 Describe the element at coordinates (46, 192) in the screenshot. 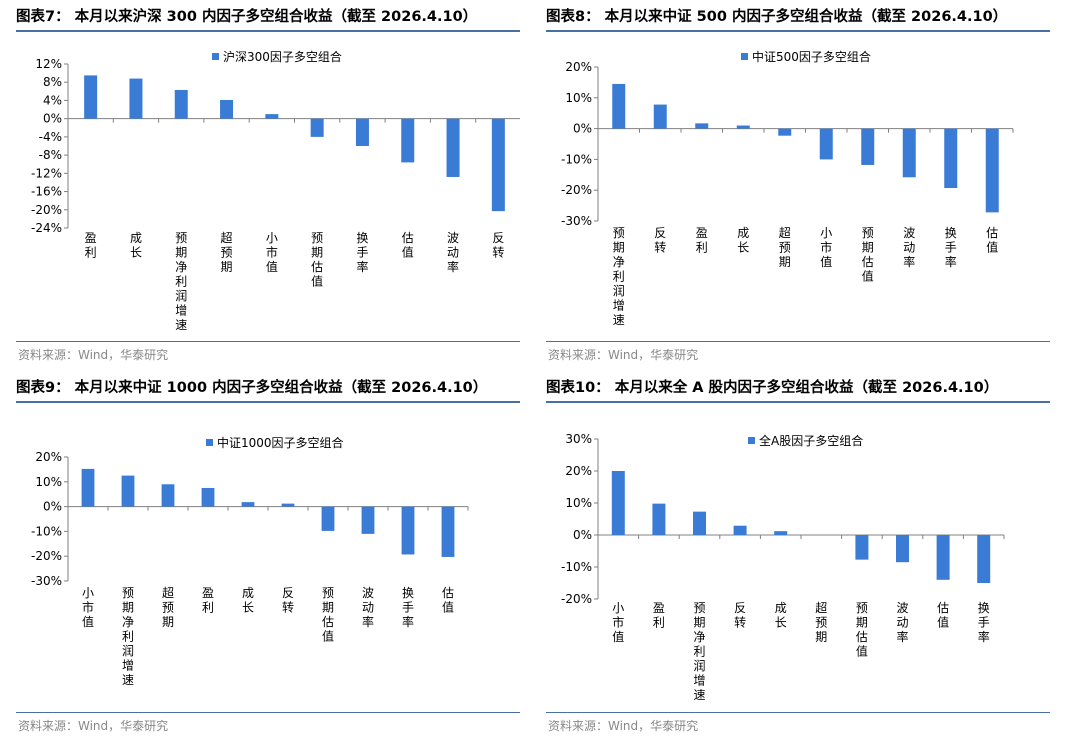

I see `y-tick-label: -16%` at that location.